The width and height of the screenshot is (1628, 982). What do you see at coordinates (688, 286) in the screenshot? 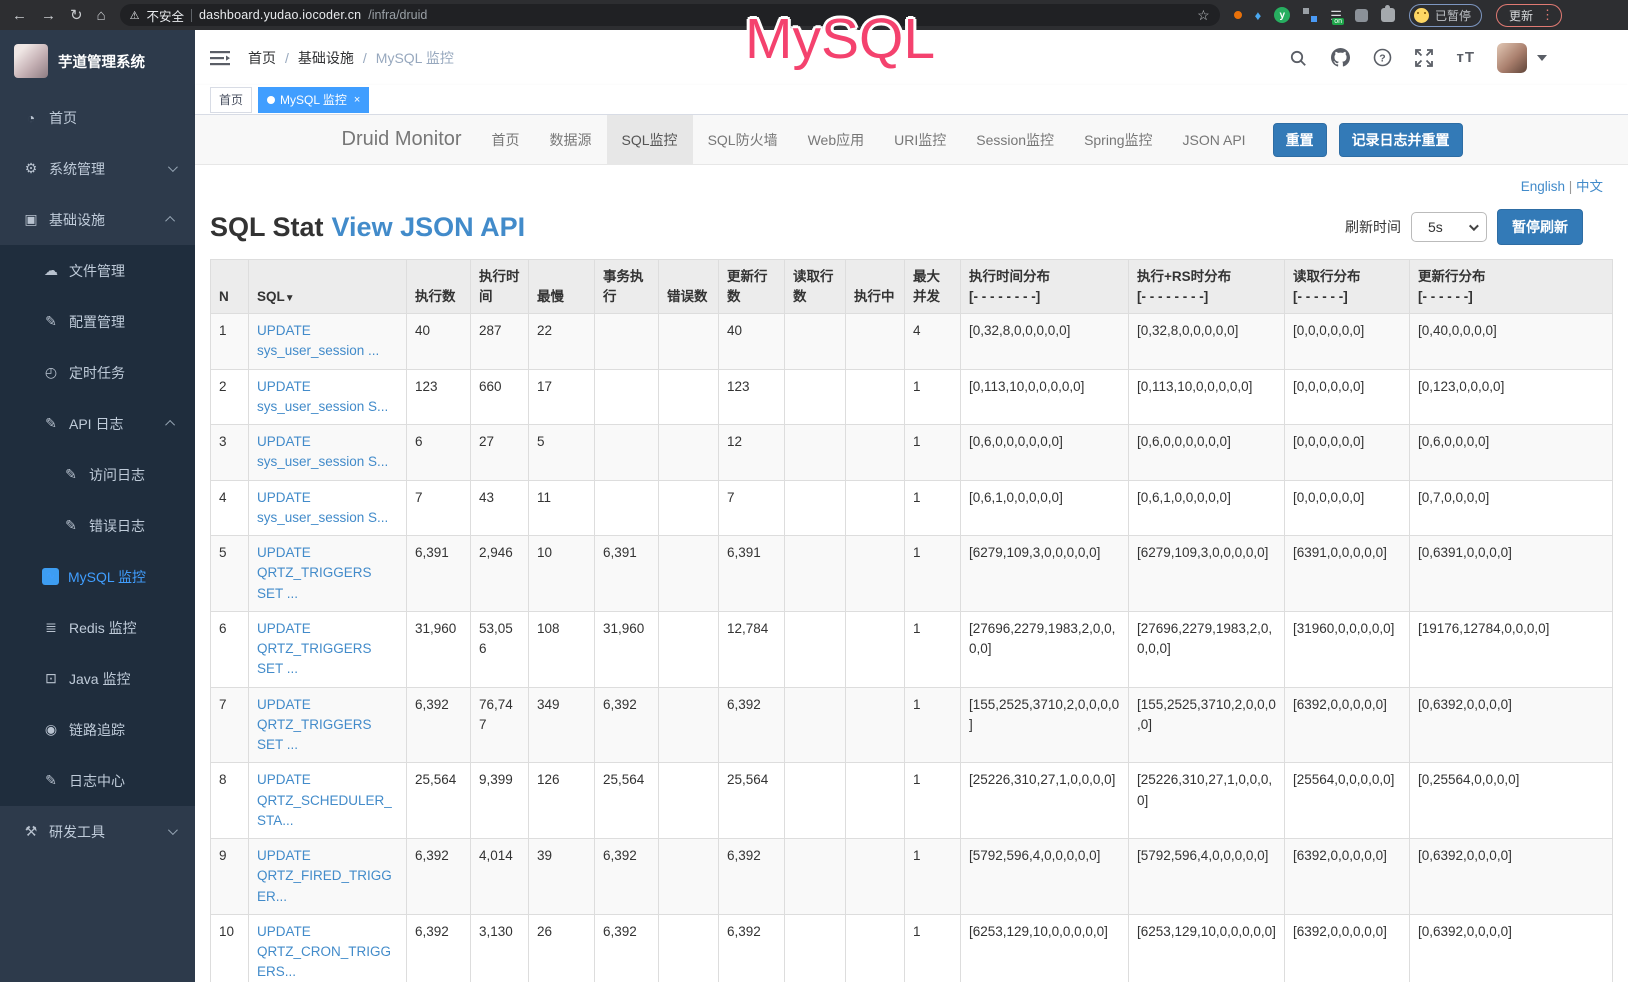
I see `col-header-errors: 错误数` at bounding box center [688, 286].